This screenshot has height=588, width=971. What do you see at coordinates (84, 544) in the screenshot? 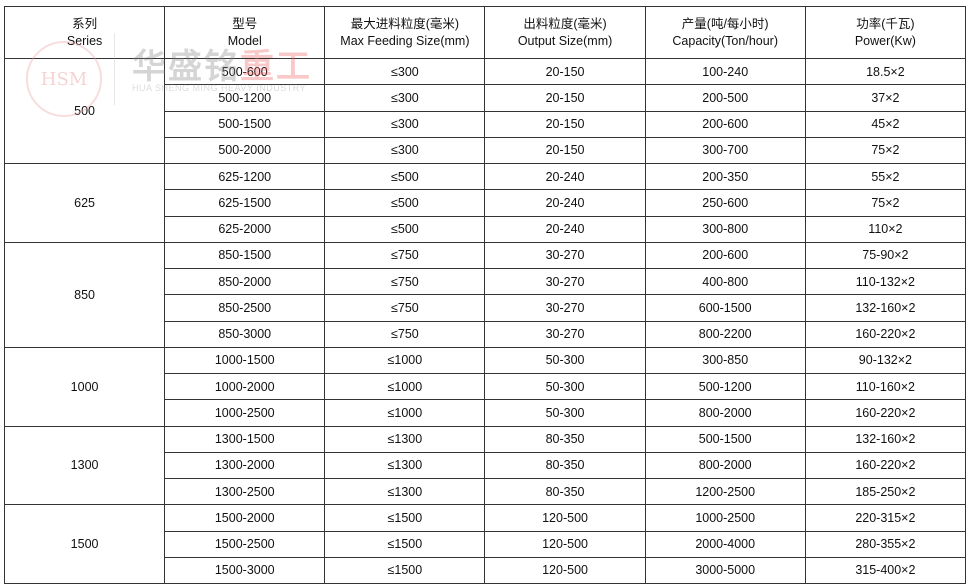
I see `series-cell: 1500` at bounding box center [84, 544].